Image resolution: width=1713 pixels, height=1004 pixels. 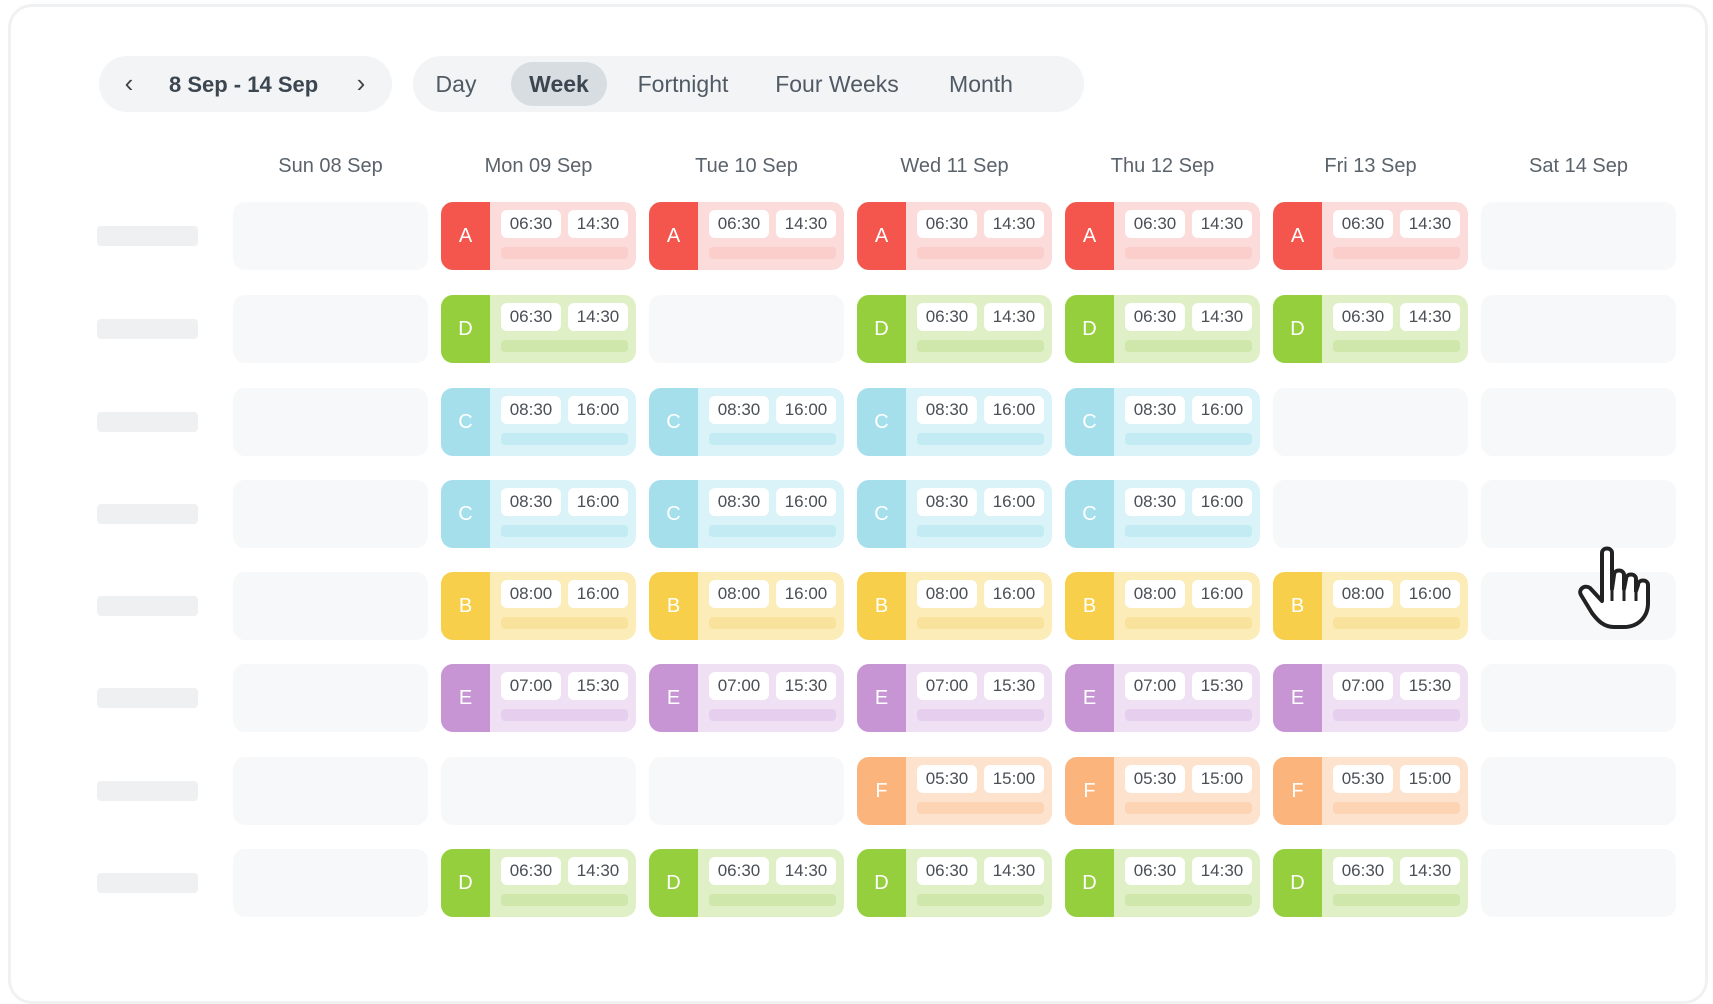 I want to click on tab-four-weeks: Four Weeks, so click(x=837, y=84).